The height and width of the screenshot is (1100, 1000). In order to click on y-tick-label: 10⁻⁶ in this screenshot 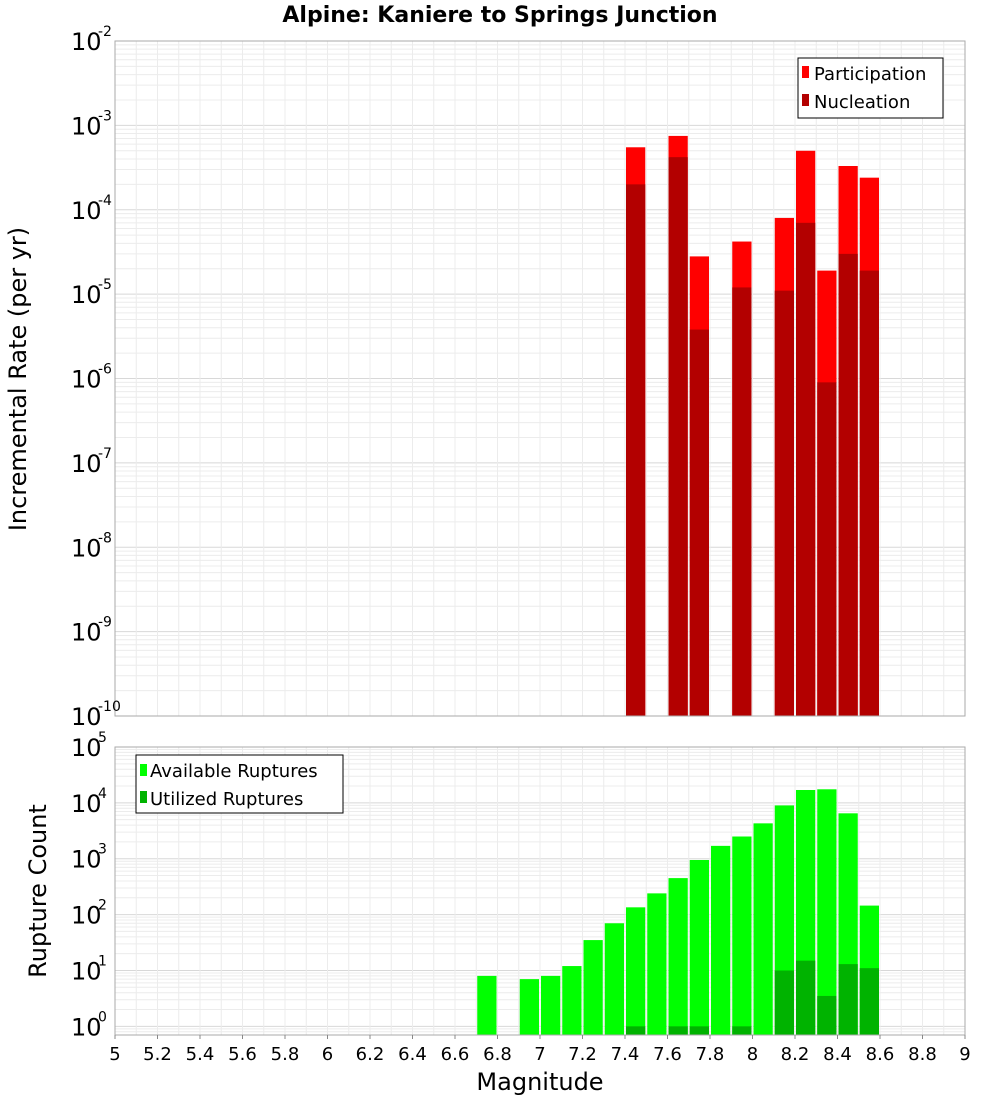, I will do `click(91, 378)`.